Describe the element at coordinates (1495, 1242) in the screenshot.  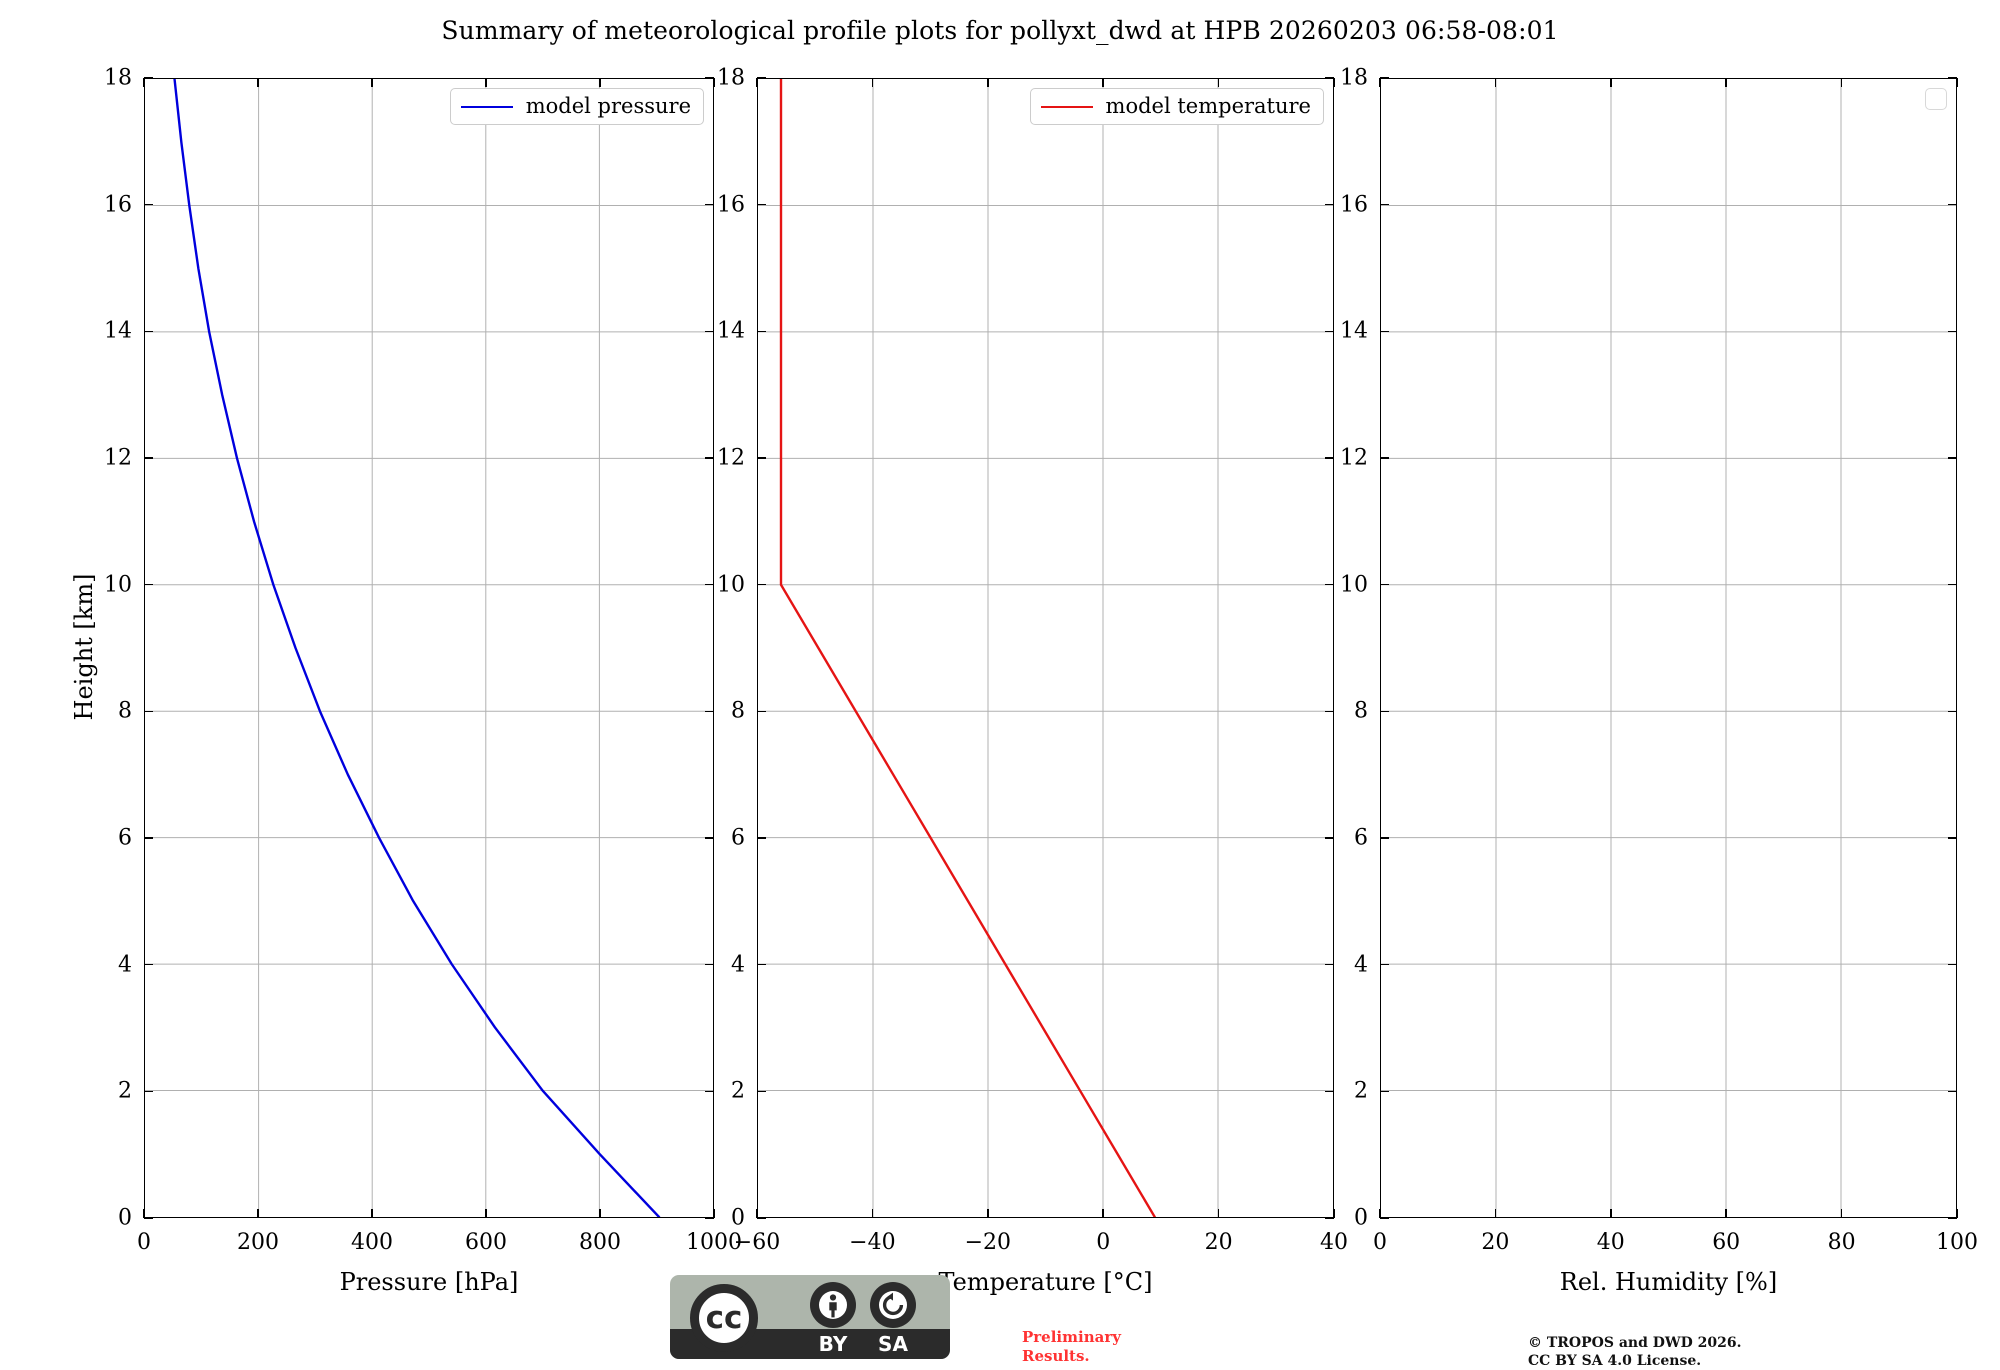
I see `humidity-xticklabel-20: 20` at that location.